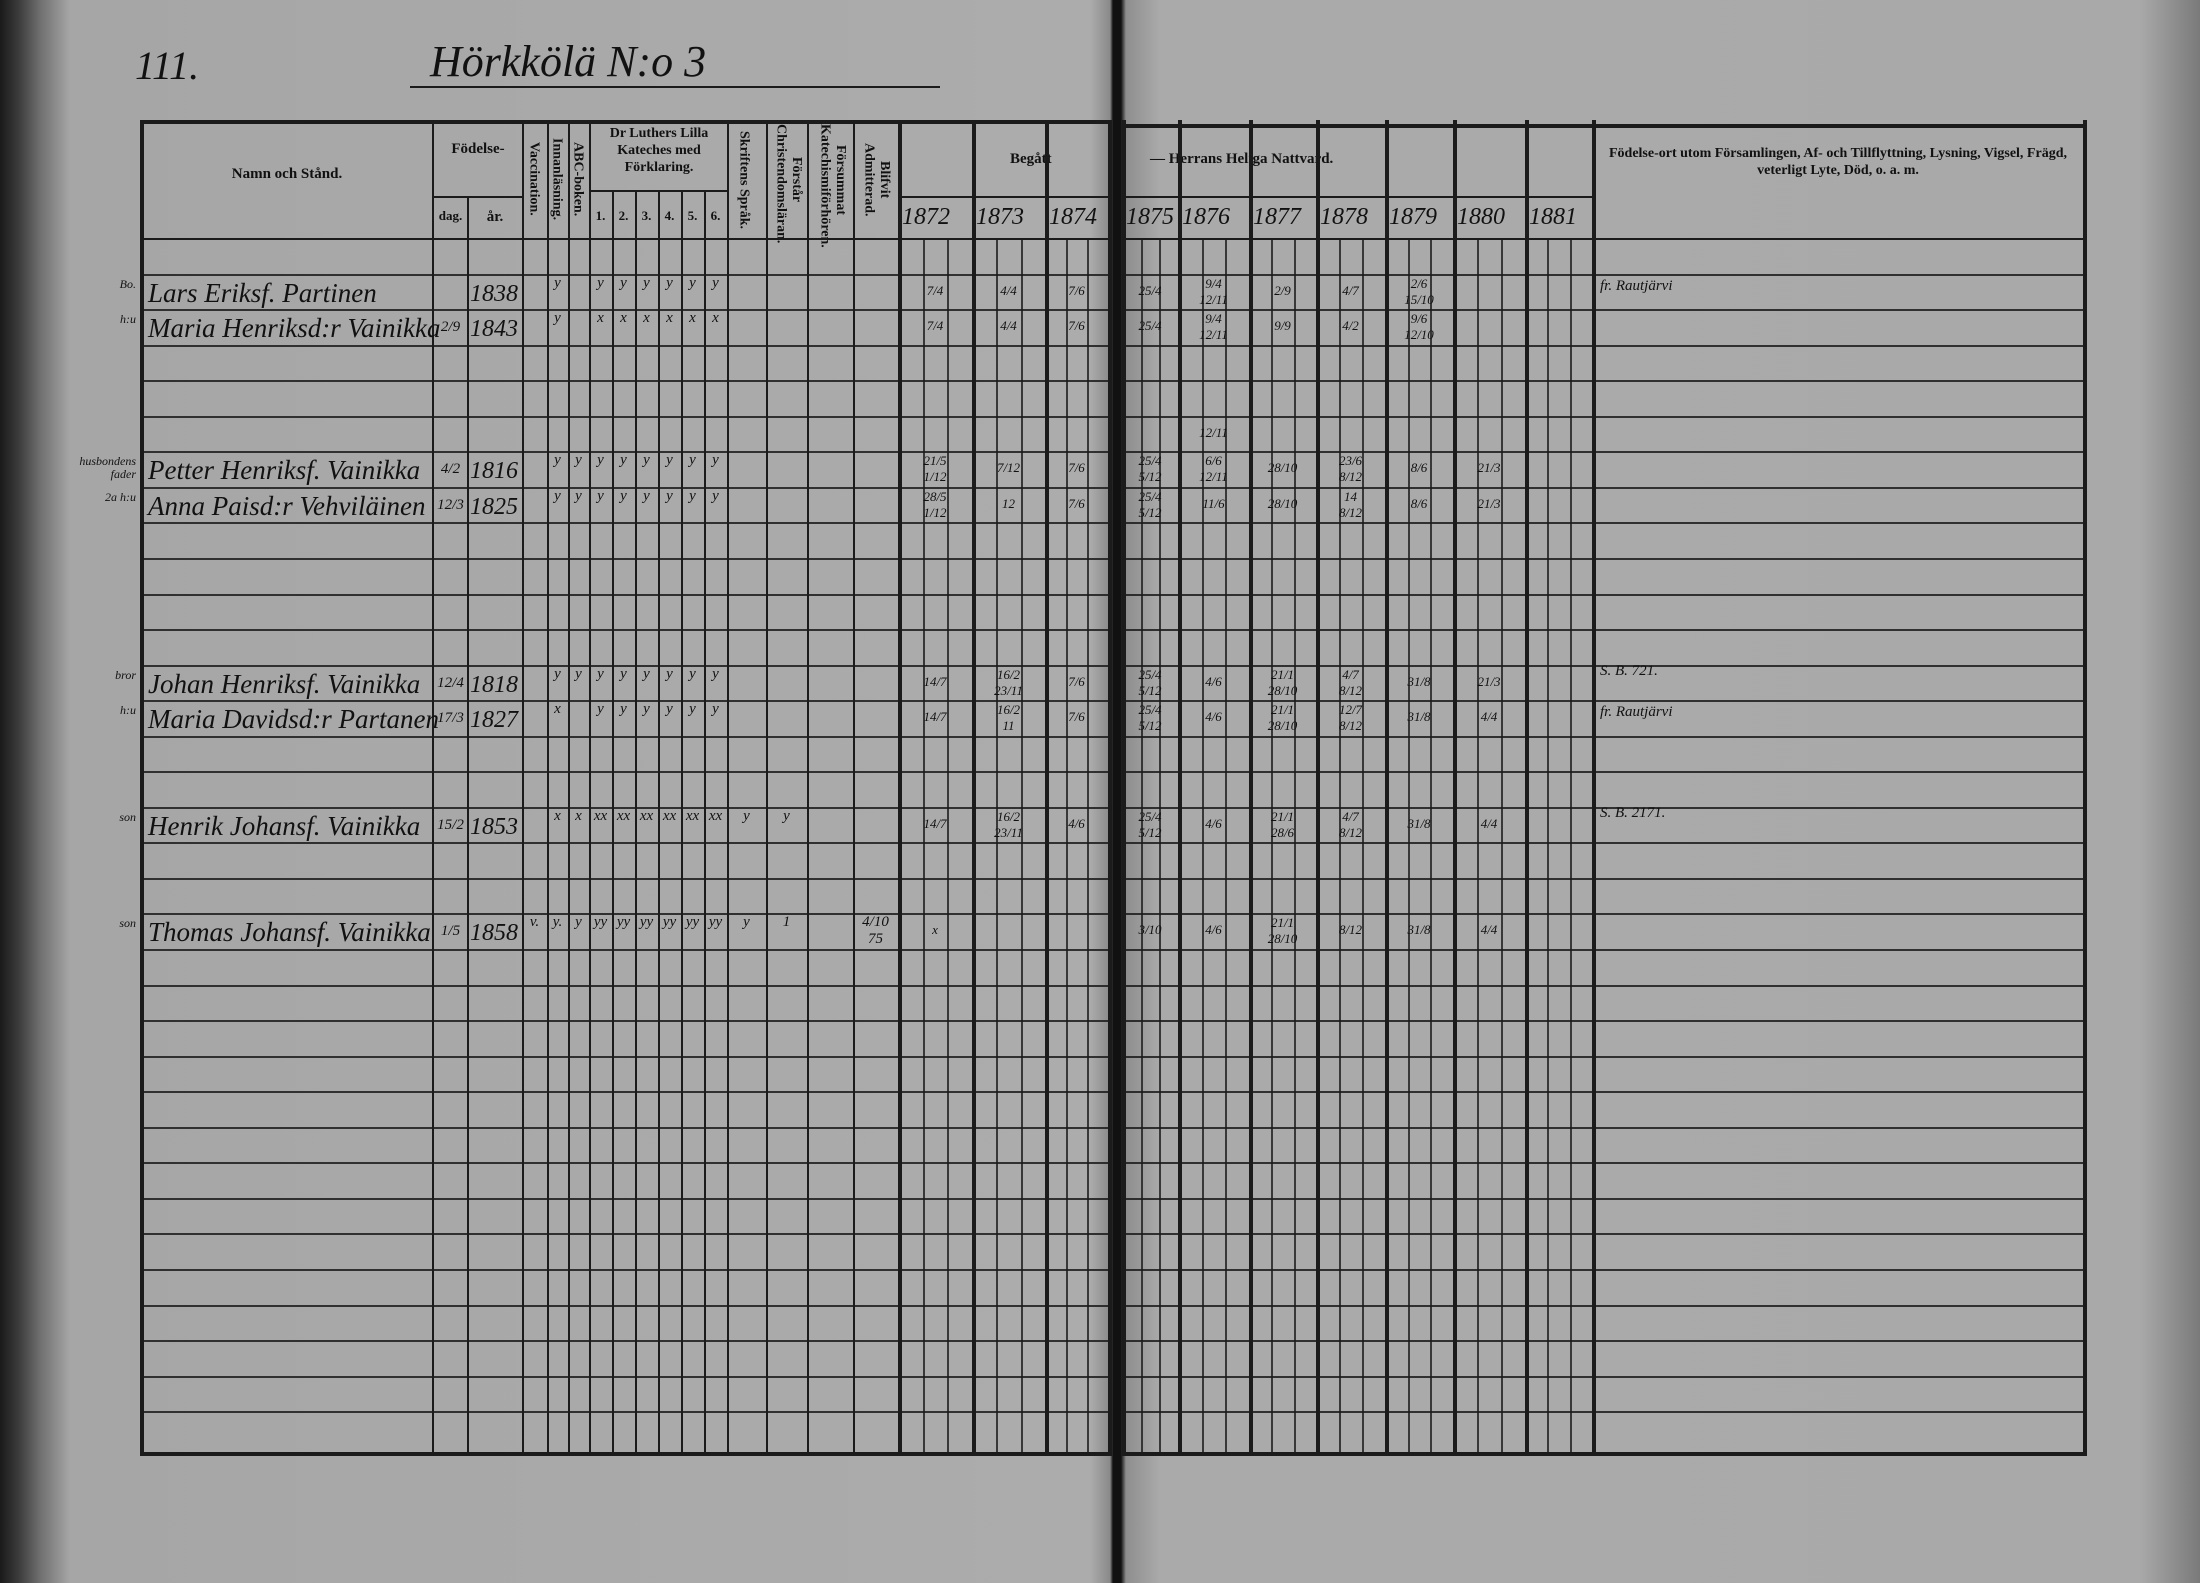  I want to click on communion-date: 21/3, so click(1489, 503).